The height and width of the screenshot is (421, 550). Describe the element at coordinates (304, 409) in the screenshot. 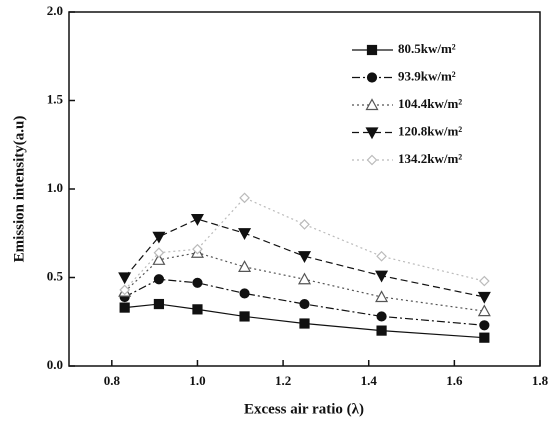

I see `x-axis-label: Excess air ratio (λ)` at that location.